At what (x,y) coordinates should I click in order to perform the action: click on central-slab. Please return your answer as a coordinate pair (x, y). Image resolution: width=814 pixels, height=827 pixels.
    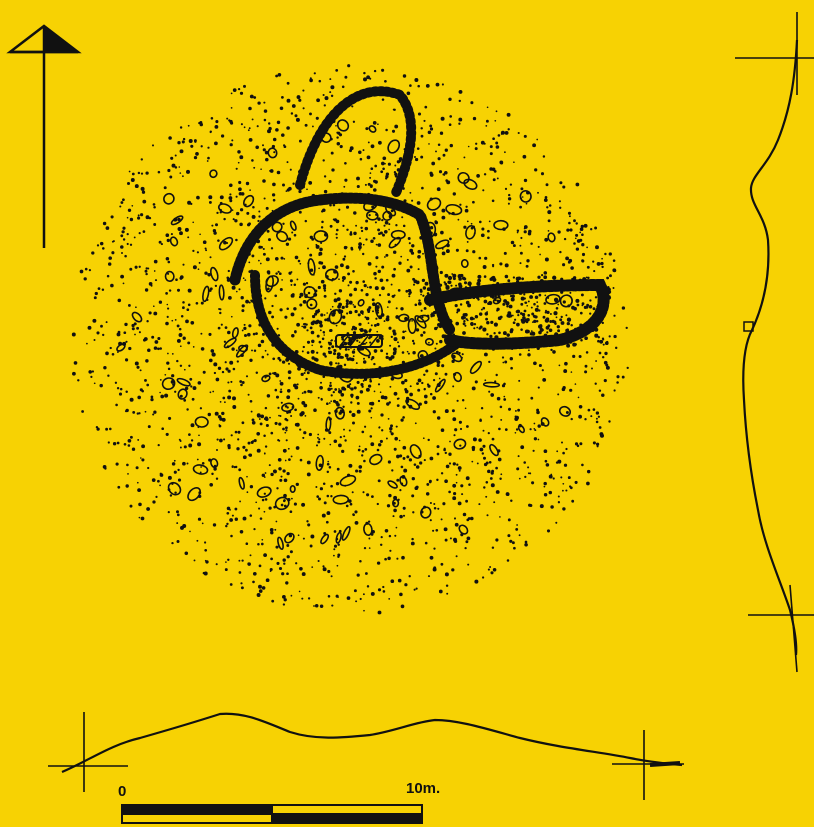
    Looking at the image, I should click on (359, 341).